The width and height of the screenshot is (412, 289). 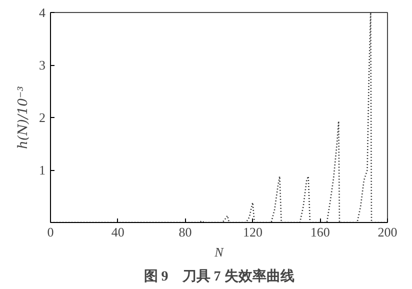 What do you see at coordinates (50, 232) in the screenshot?
I see `x-tick-label: 0` at bounding box center [50, 232].